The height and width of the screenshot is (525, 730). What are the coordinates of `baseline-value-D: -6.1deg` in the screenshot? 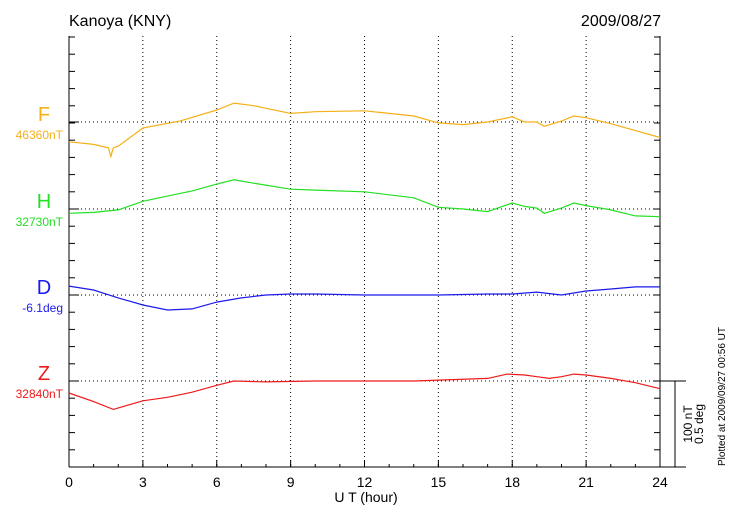 It's located at (42, 308).